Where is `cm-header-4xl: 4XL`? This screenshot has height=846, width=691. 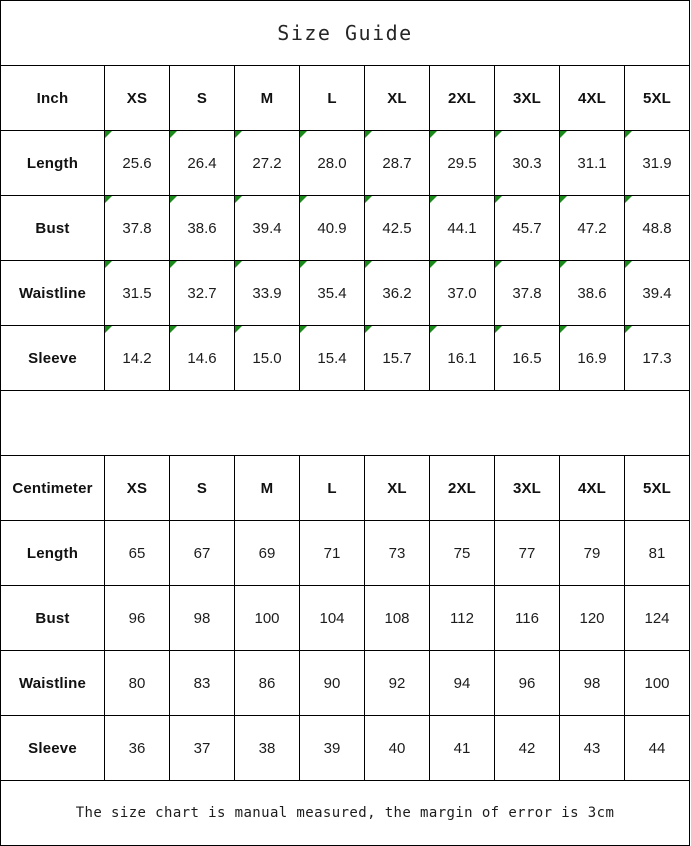 cm-header-4xl: 4XL is located at coordinates (592, 488).